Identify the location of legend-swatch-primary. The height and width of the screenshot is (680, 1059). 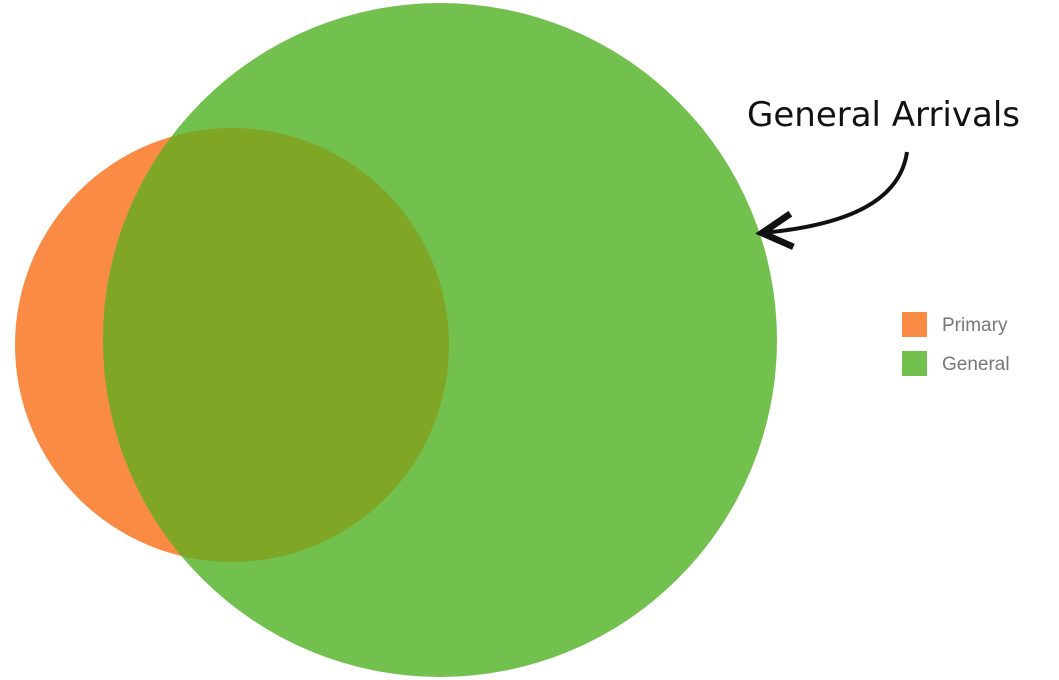
(914, 324).